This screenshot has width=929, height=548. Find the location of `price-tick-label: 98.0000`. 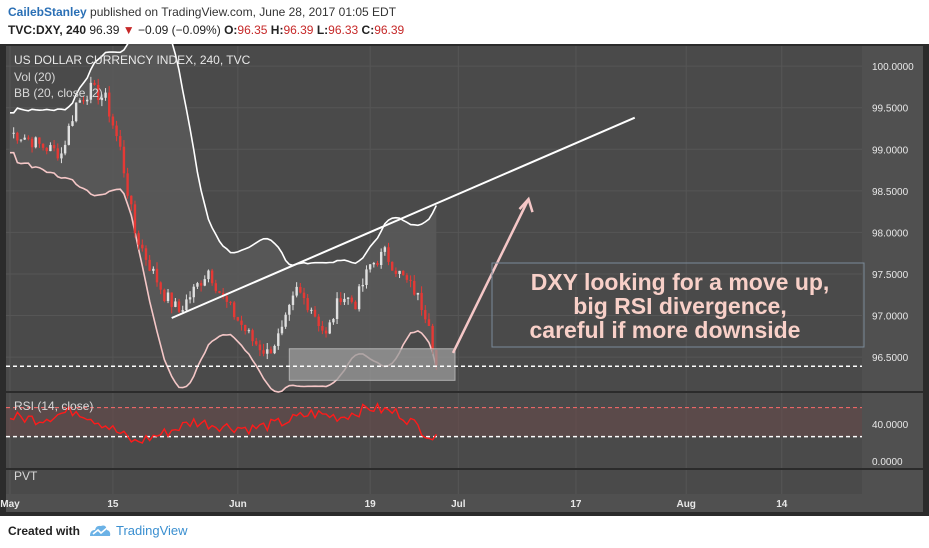

price-tick-label: 98.0000 is located at coordinates (890, 233).